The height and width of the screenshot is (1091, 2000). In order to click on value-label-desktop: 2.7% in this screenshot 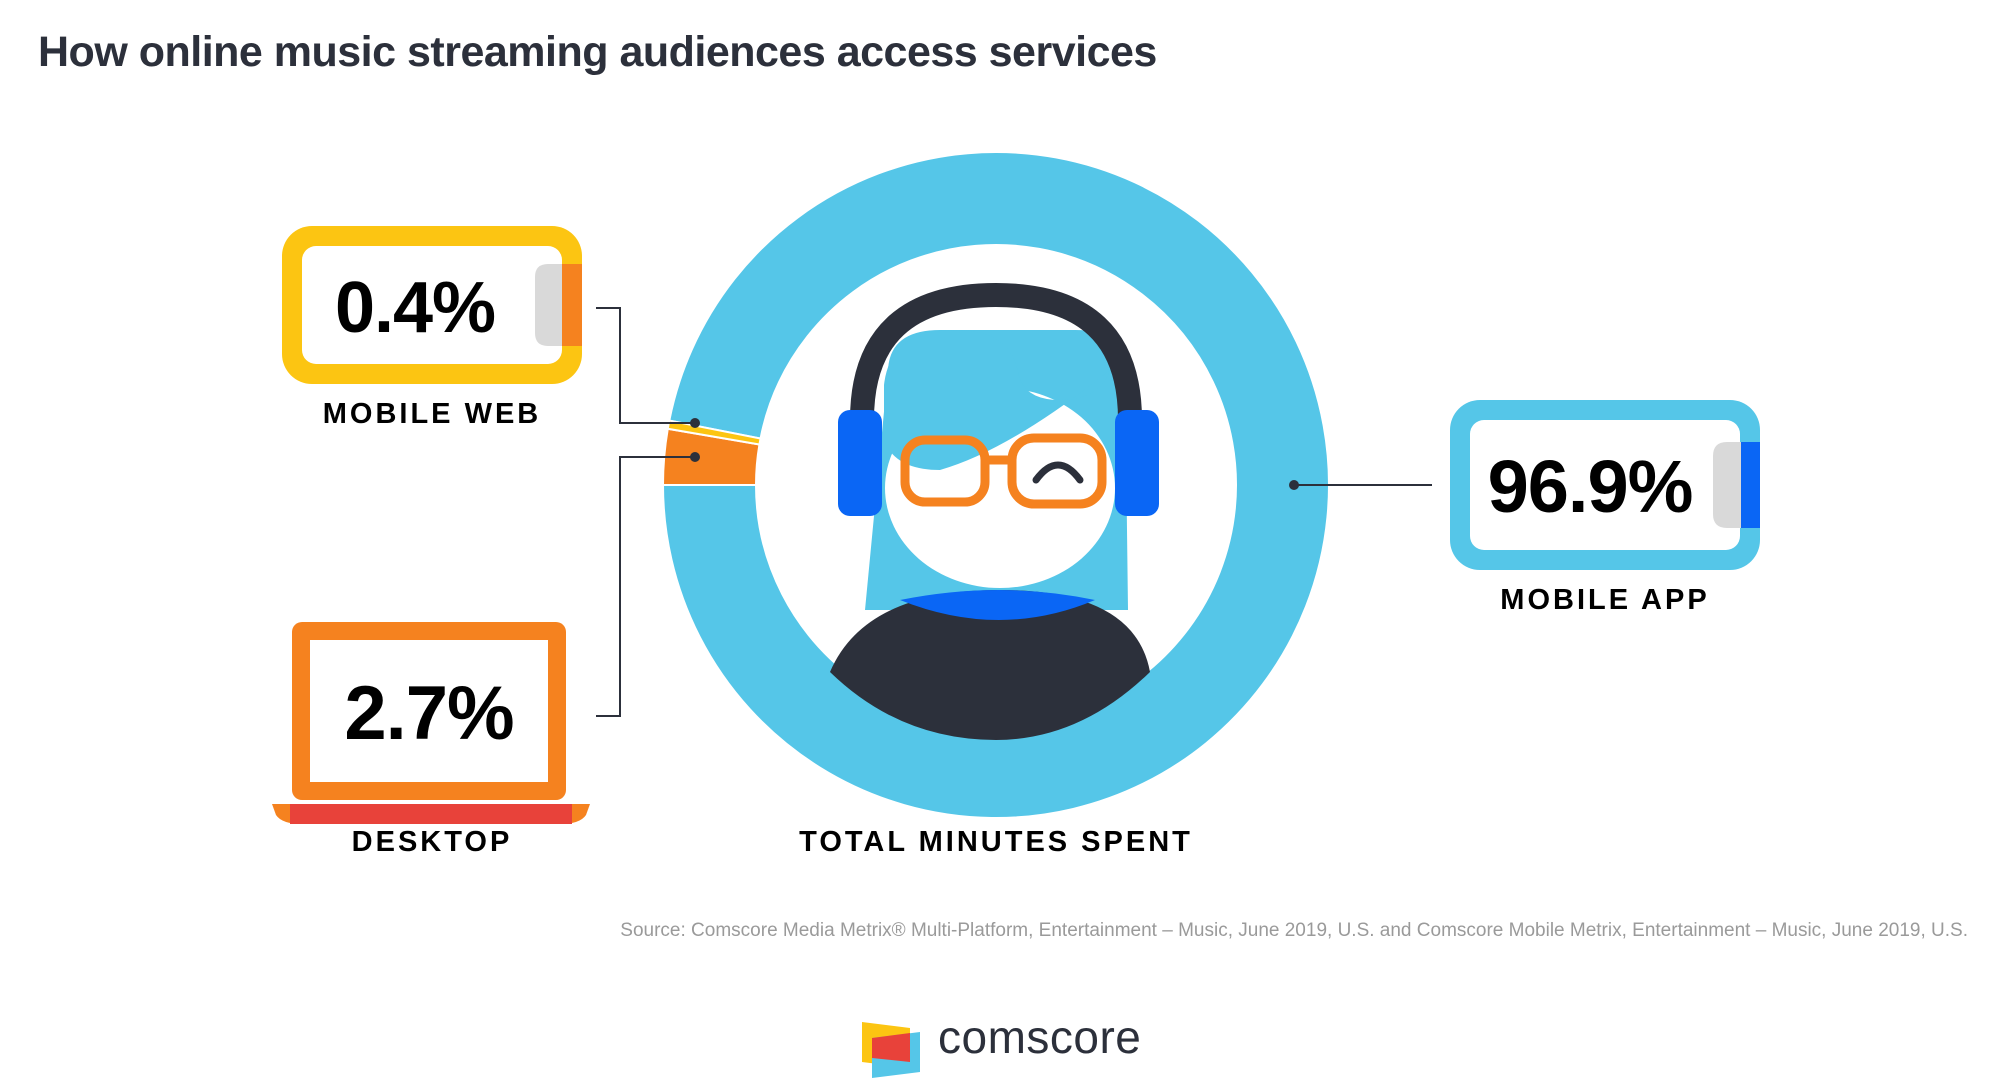, I will do `click(429, 713)`.